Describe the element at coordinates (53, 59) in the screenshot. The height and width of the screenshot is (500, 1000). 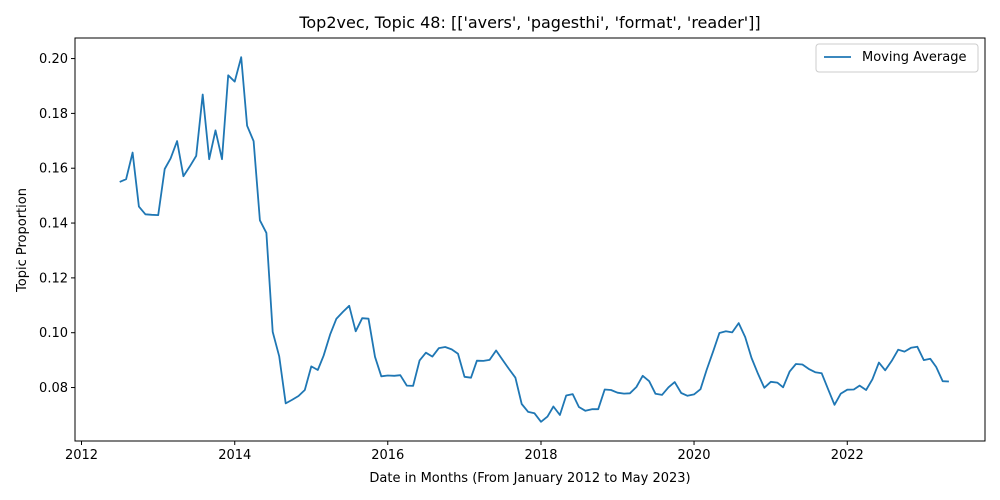
I see `y-tick-label: 0.20` at that location.